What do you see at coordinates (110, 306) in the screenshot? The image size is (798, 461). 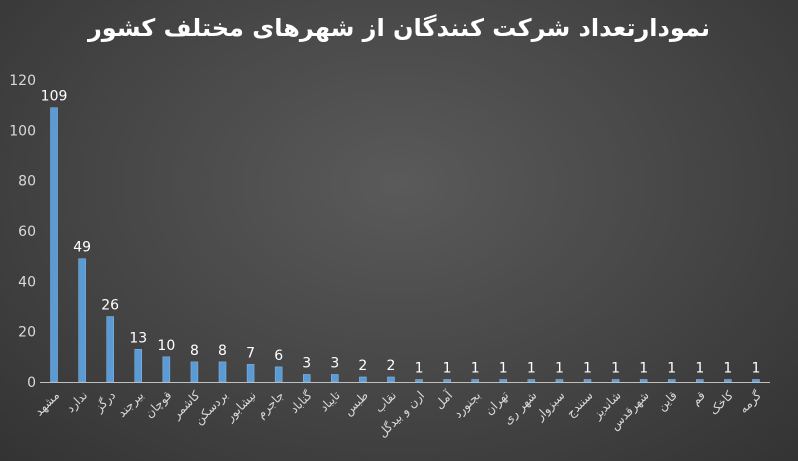 I see `data-label: 26` at bounding box center [110, 306].